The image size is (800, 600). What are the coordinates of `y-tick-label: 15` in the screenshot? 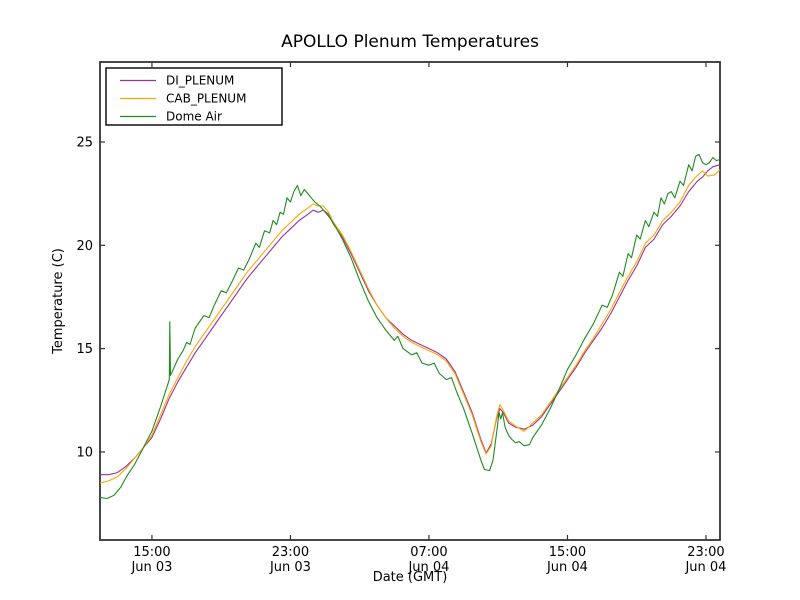 It's located at (84, 349).